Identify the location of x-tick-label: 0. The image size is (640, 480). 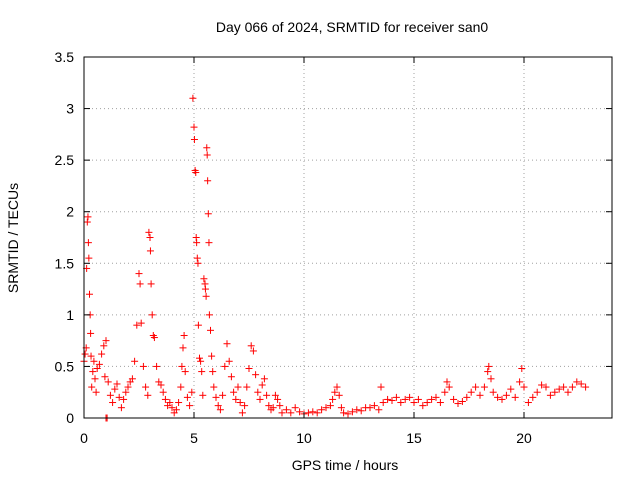
(84, 438).